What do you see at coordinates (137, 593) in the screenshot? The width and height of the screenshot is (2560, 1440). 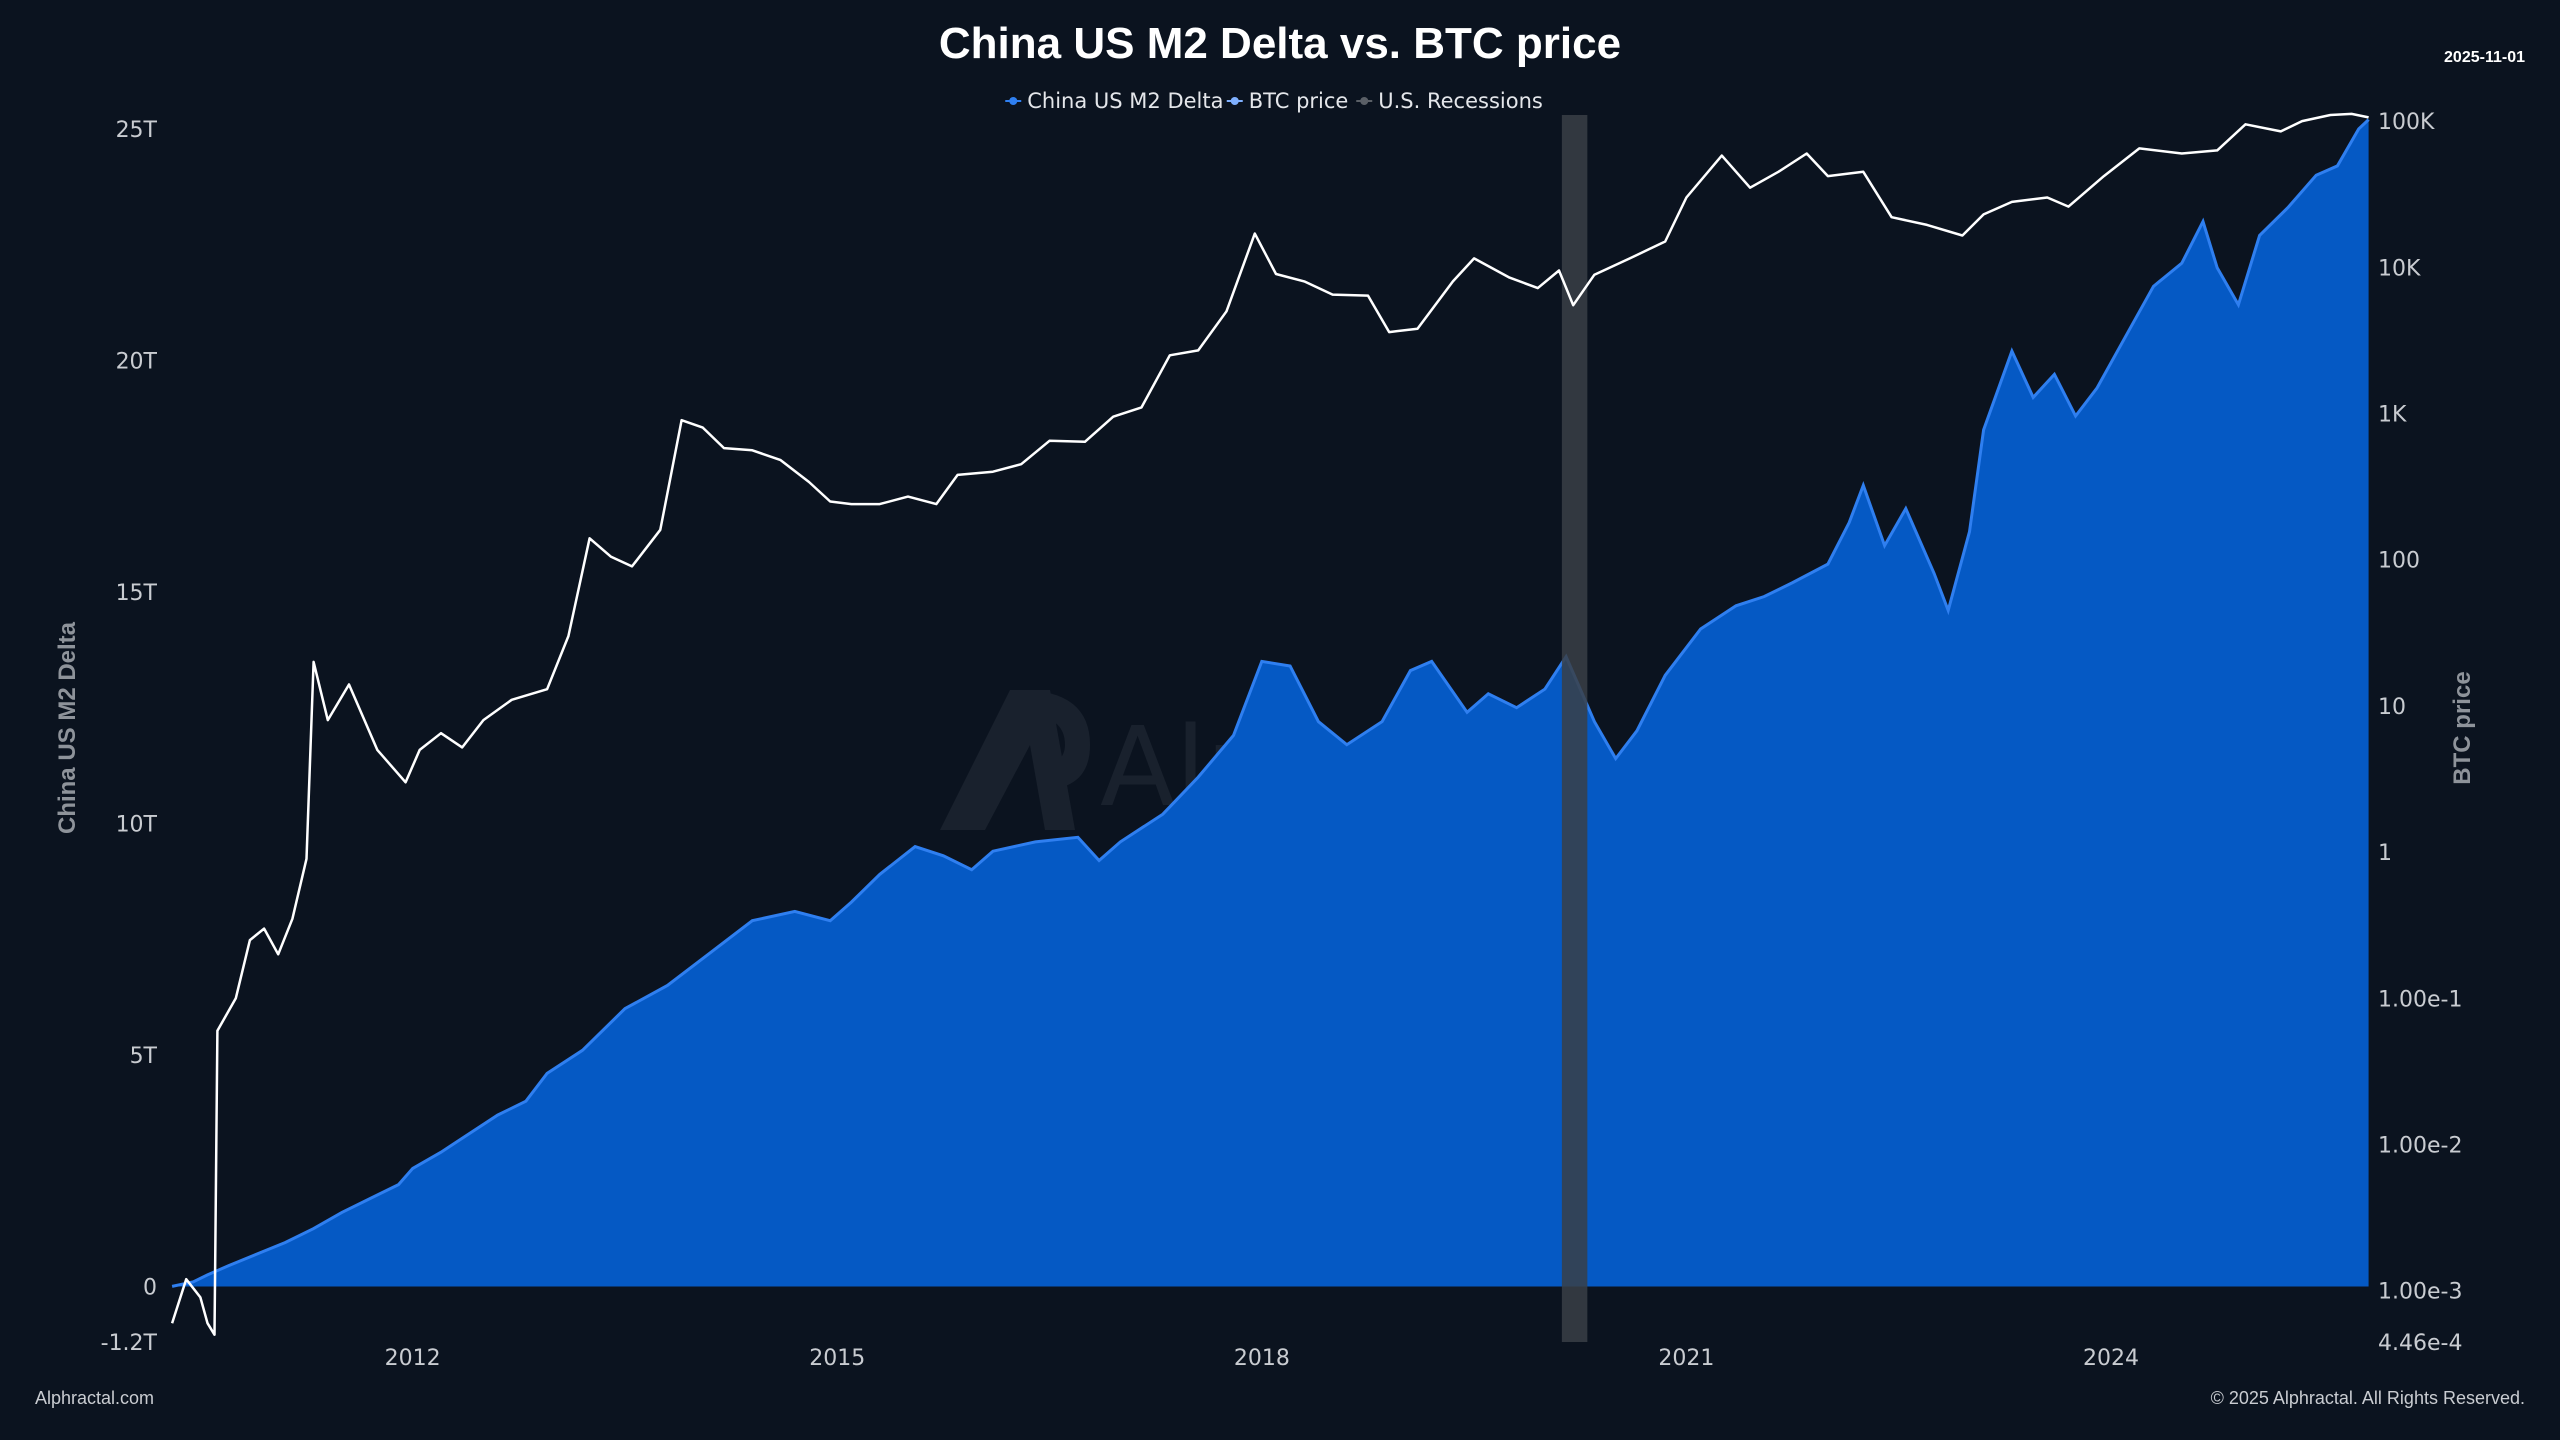 I see `left-tick-label: 15T` at bounding box center [137, 593].